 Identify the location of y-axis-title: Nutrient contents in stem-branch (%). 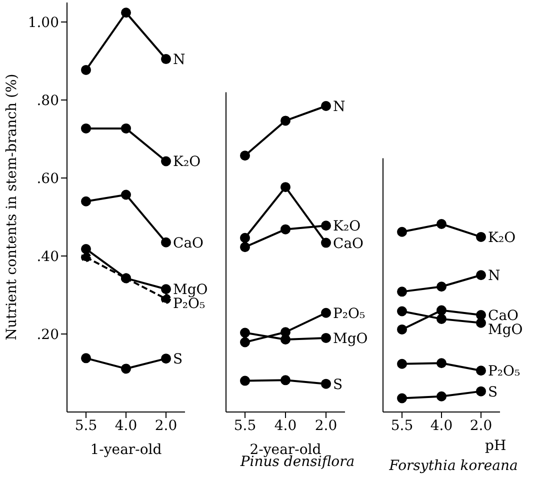
(12, 207).